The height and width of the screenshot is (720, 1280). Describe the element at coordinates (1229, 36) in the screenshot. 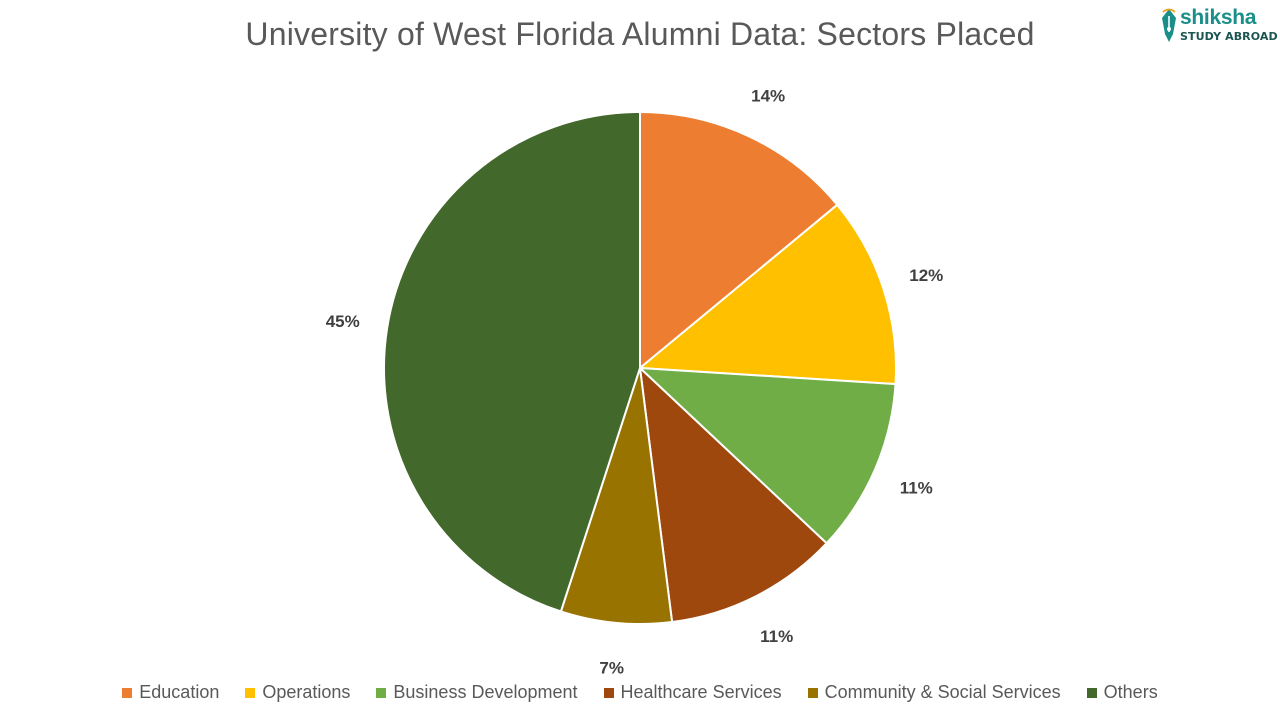

I see `logo-tagline: STUDY ABROAD` at that location.